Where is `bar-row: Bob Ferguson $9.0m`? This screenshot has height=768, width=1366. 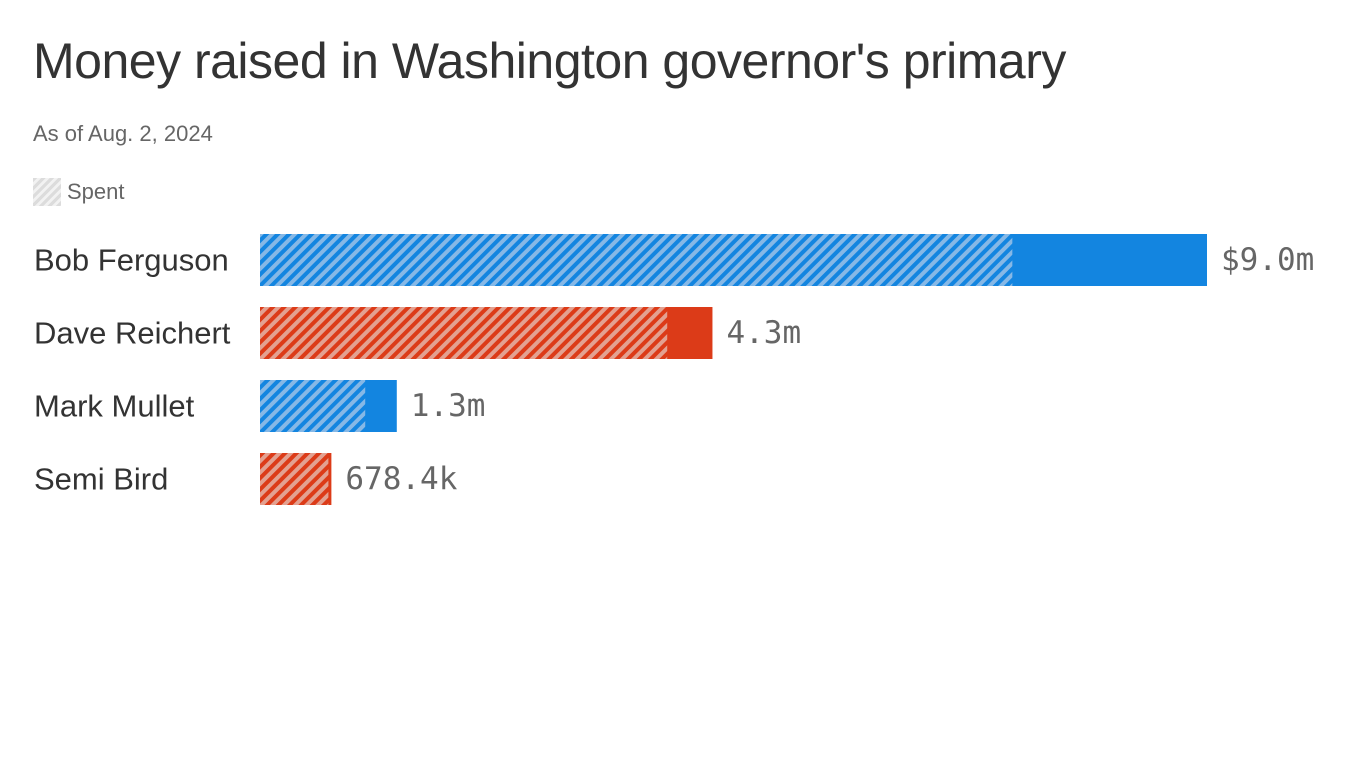 bar-row: Bob Ferguson $9.0m is located at coordinates (674, 260).